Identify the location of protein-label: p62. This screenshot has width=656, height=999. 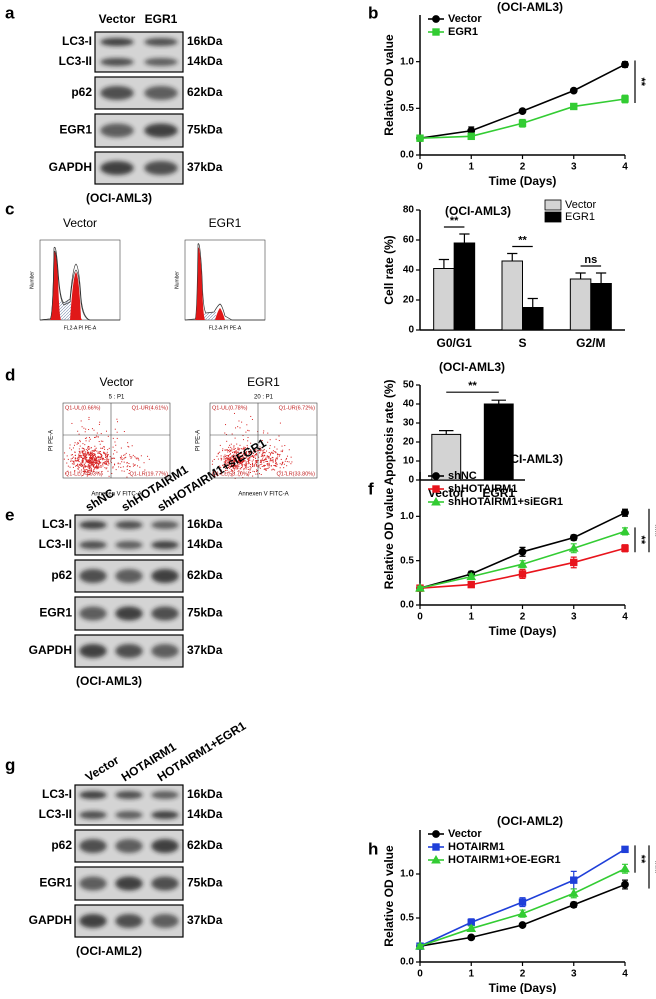
(61, 845).